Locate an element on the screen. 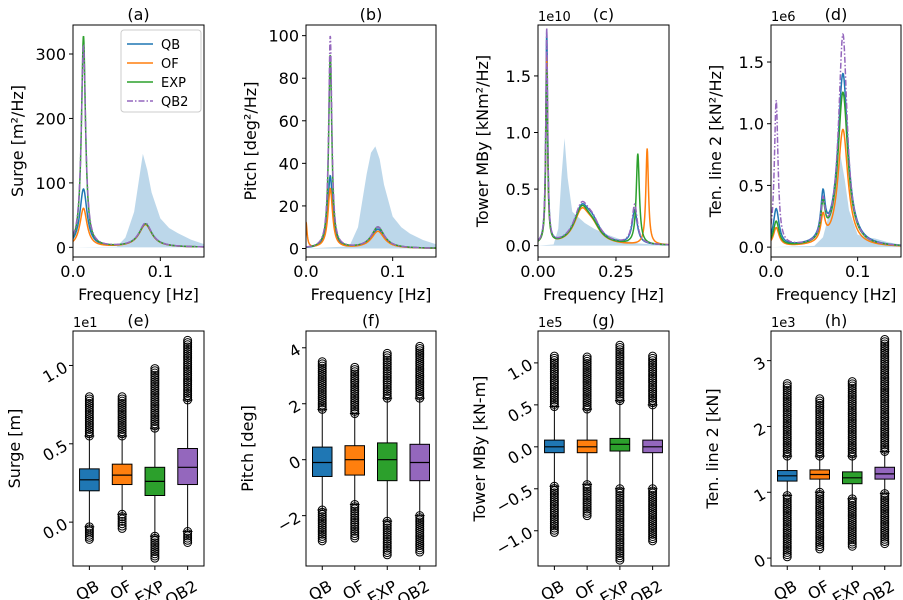 Image resolution: width=903 pixels, height=600 pixels. category-label-qb: QB is located at coordinates (87, 588).